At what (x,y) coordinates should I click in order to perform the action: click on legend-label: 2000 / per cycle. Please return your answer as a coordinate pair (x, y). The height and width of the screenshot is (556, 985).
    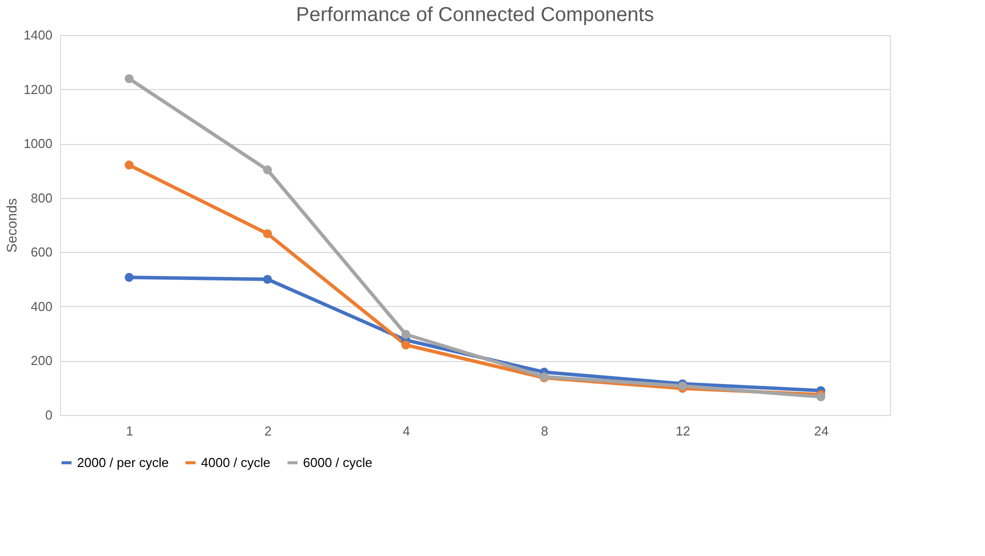
    Looking at the image, I should click on (123, 462).